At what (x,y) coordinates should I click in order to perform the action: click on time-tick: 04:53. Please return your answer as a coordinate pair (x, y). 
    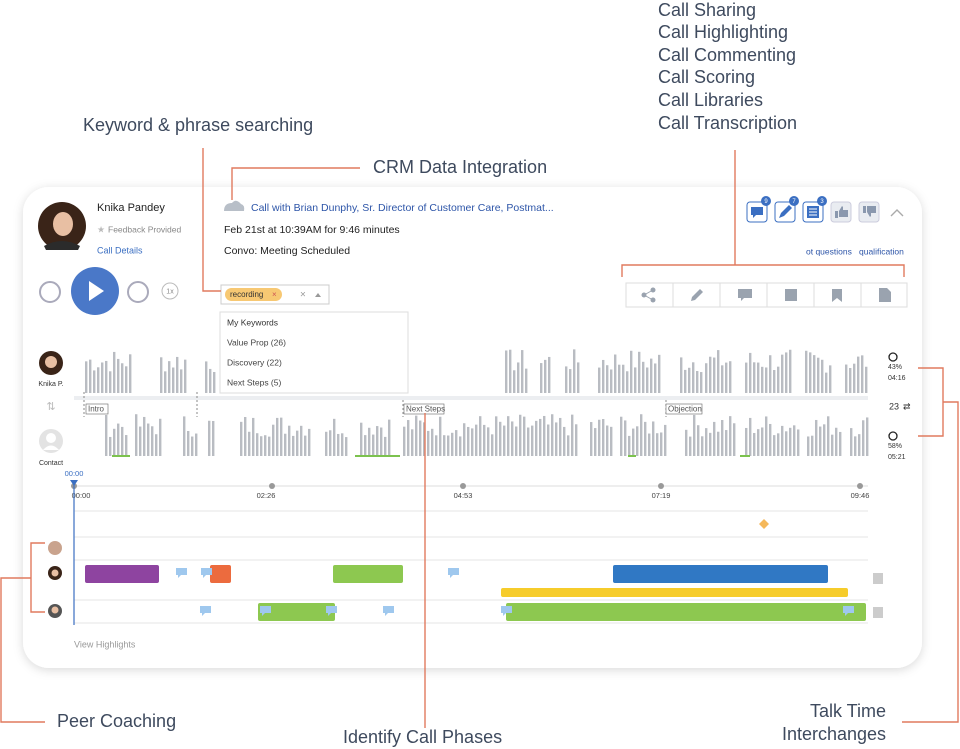
    Looking at the image, I should click on (463, 495).